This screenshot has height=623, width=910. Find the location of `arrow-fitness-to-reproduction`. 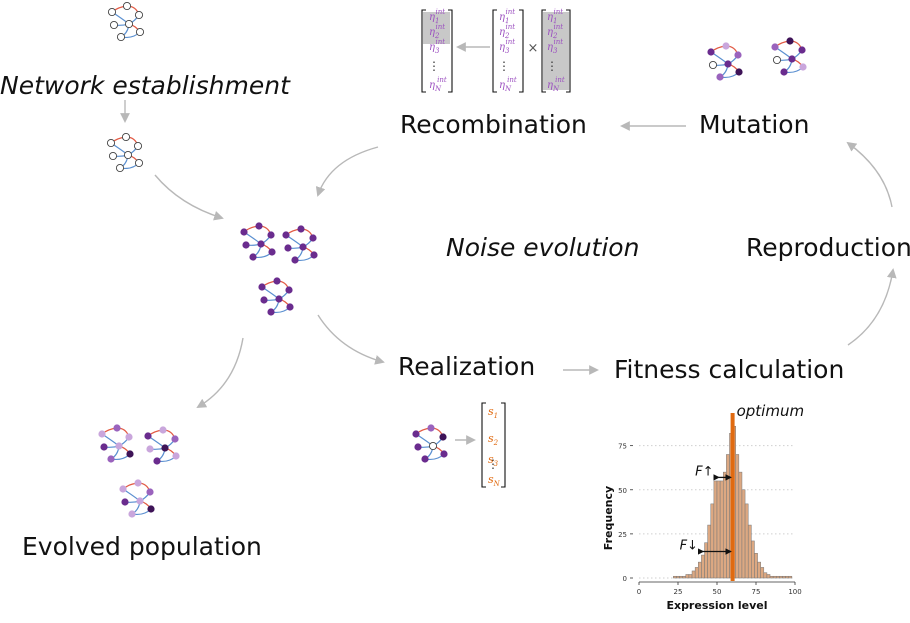

arrow-fitness-to-reproduction is located at coordinates (872, 307).